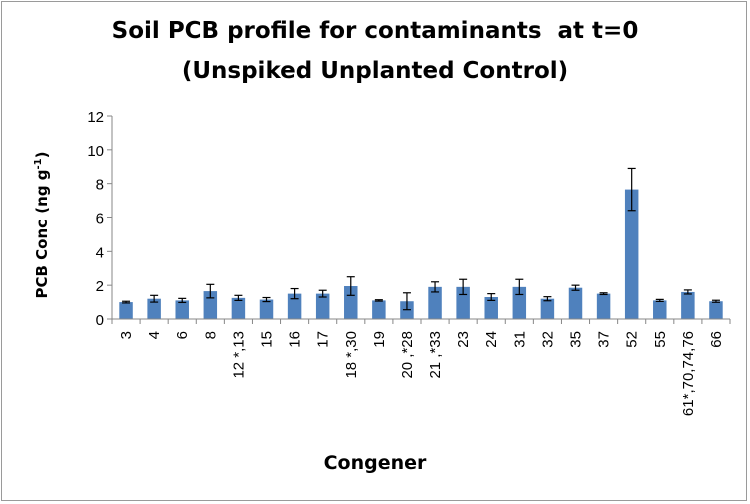 The height and width of the screenshot is (504, 750). Describe the element at coordinates (210, 335) in the screenshot. I see `x-tick-label: 8` at that location.